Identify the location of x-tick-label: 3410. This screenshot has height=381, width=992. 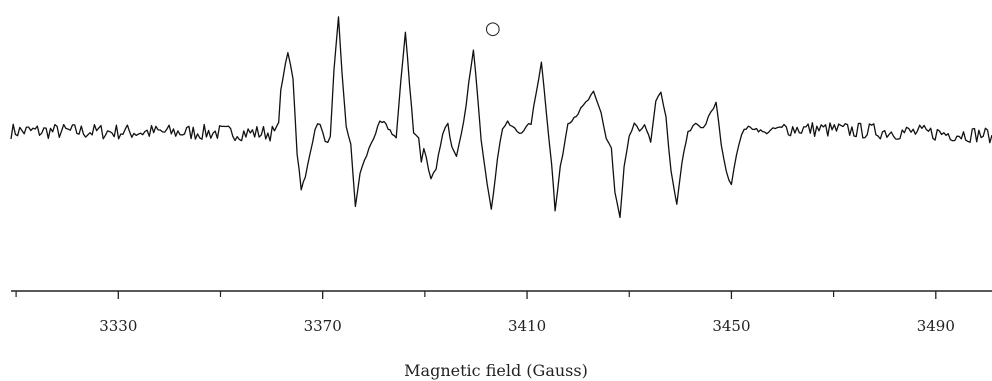
(527, 326).